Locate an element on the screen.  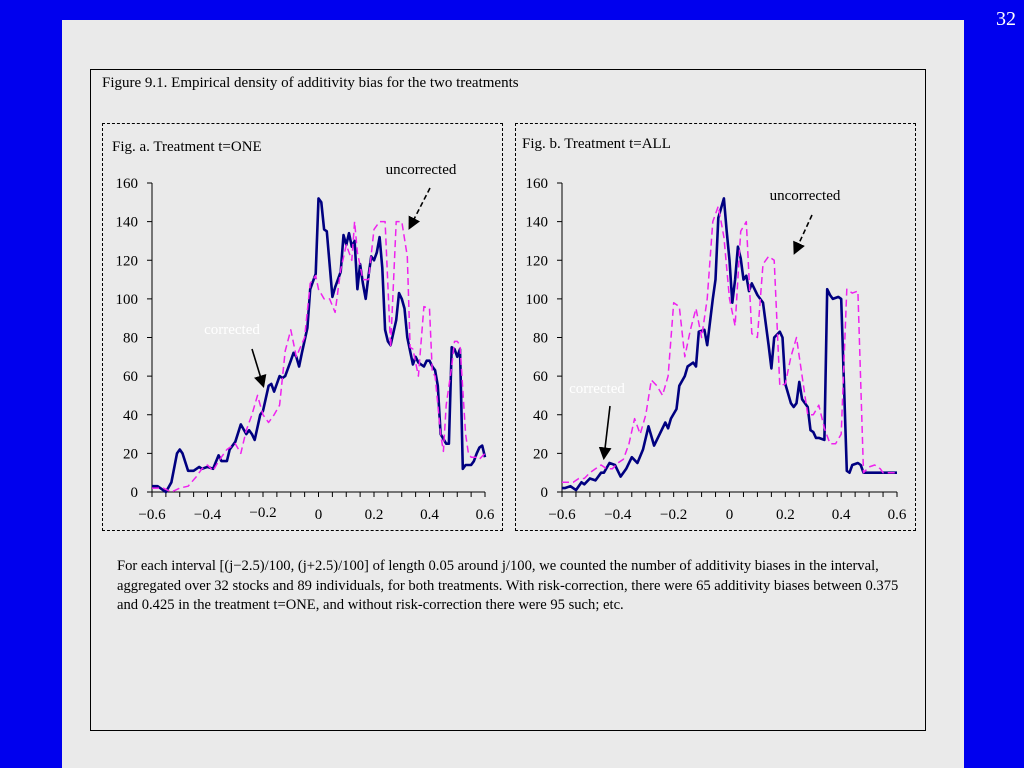
panel-a-series-uncorrected is located at coordinates (319, 356).